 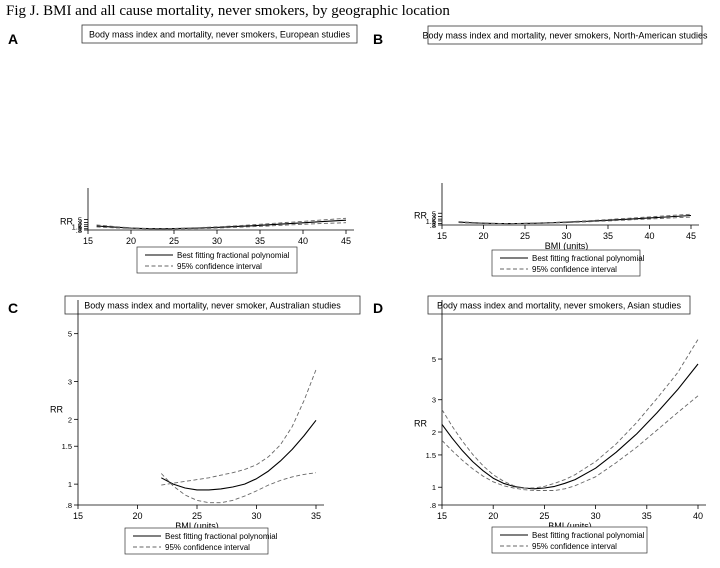 What do you see at coordinates (13, 39) in the screenshot?
I see `panel-label: A` at bounding box center [13, 39].